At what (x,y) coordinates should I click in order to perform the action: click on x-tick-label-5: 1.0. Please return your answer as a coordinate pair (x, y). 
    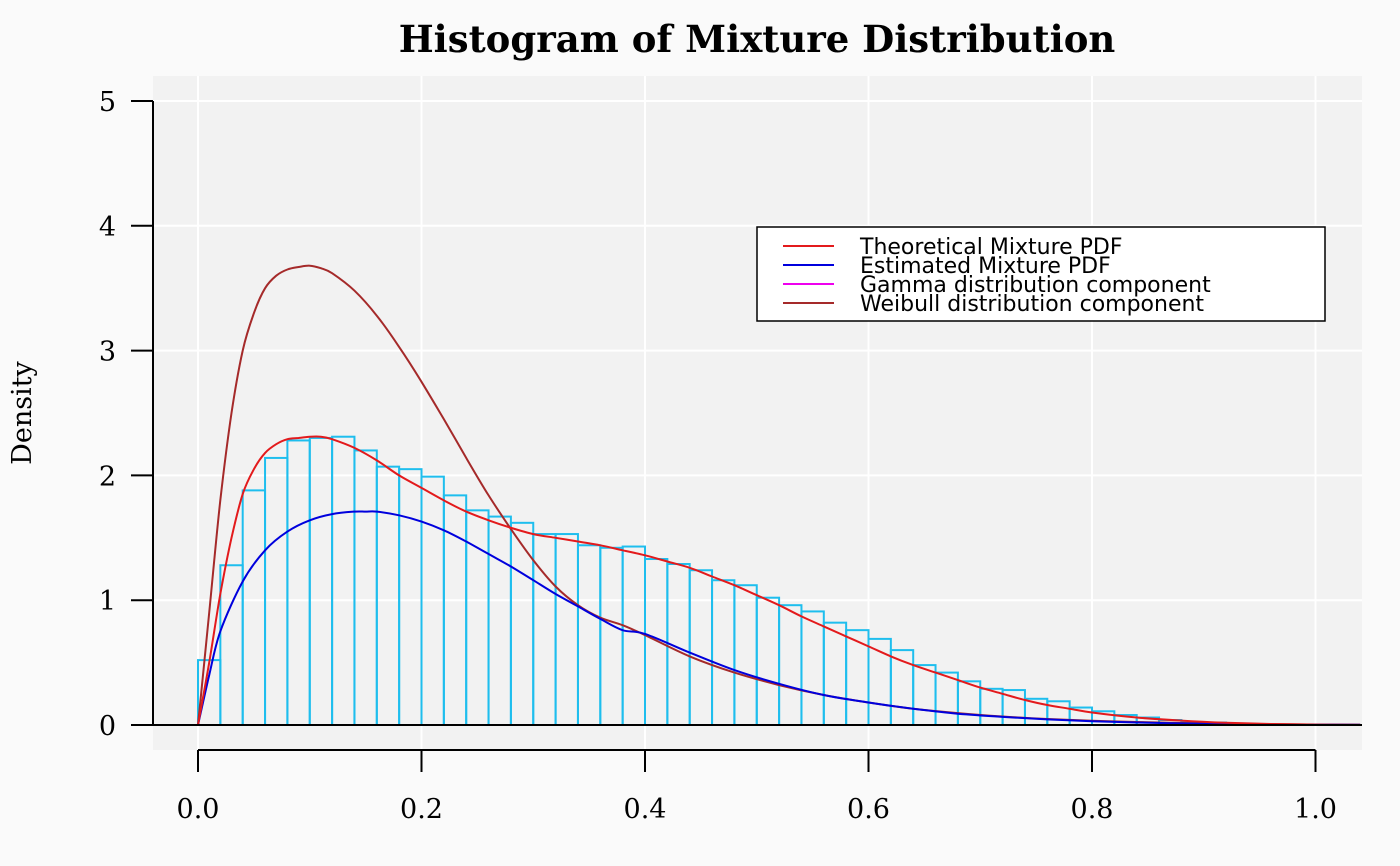
    Looking at the image, I should click on (1315, 809).